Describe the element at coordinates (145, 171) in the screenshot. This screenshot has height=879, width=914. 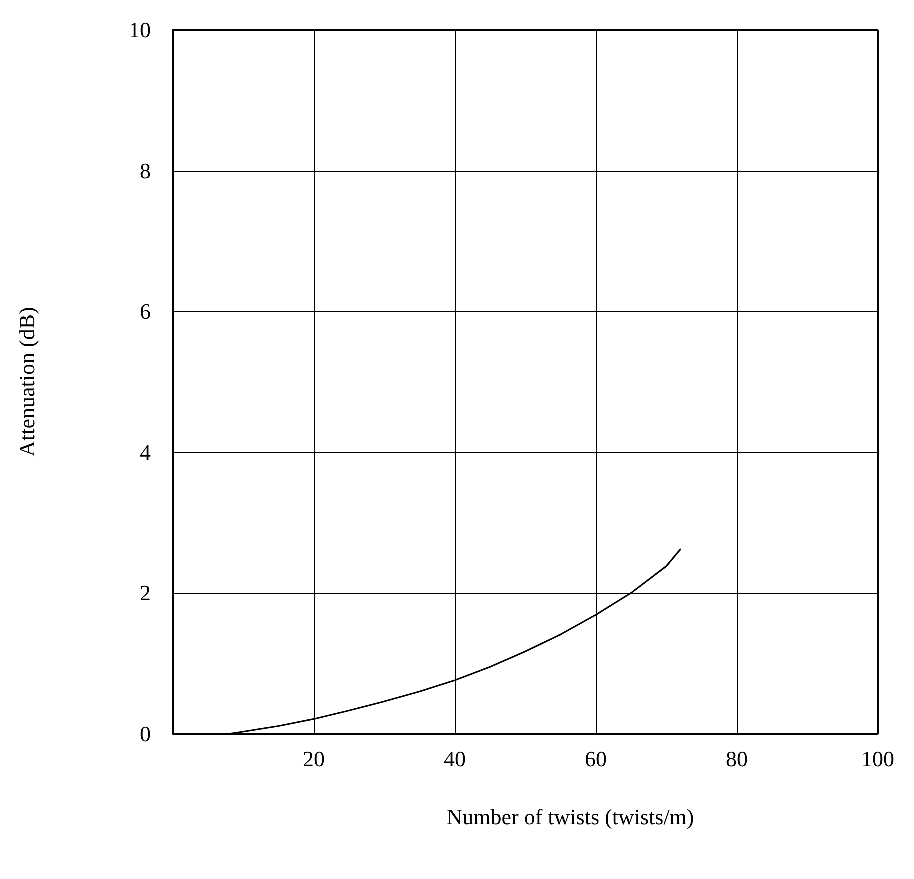
I see `y-tick-label: 8` at that location.